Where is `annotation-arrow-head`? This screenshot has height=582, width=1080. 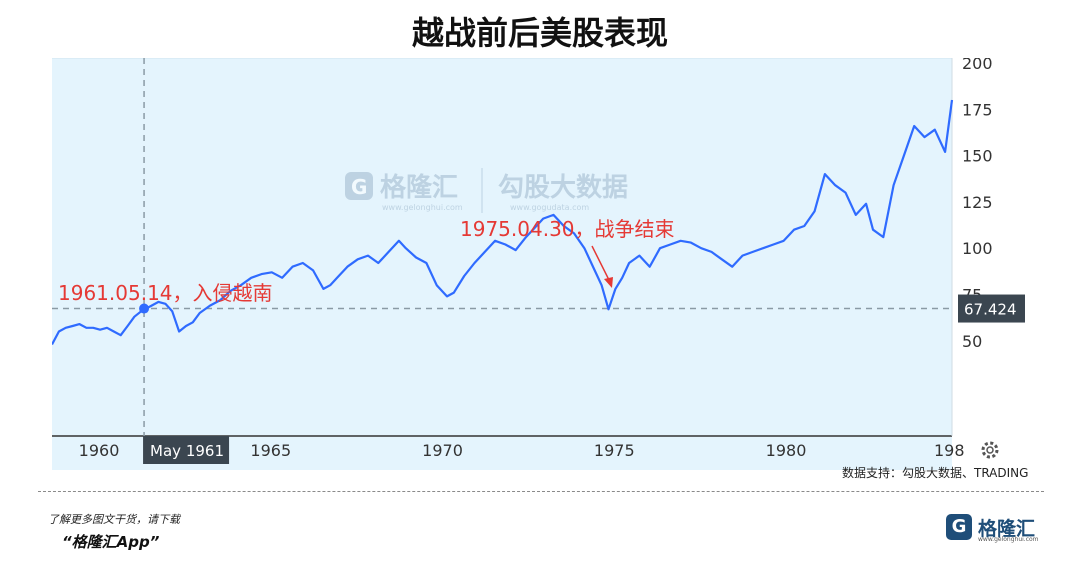
annotation-arrow-head is located at coordinates (608, 282).